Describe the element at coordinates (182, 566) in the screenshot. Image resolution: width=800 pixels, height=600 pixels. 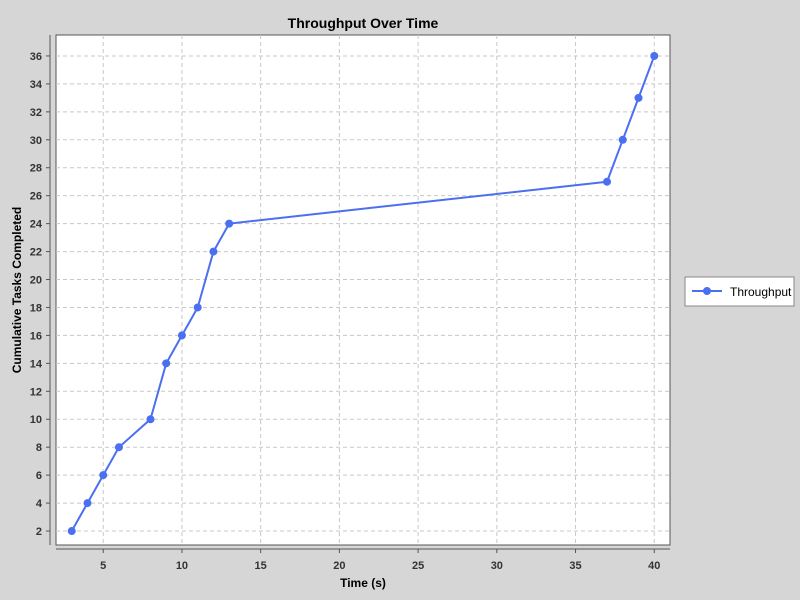
I see `x-tick-label: 10` at that location.